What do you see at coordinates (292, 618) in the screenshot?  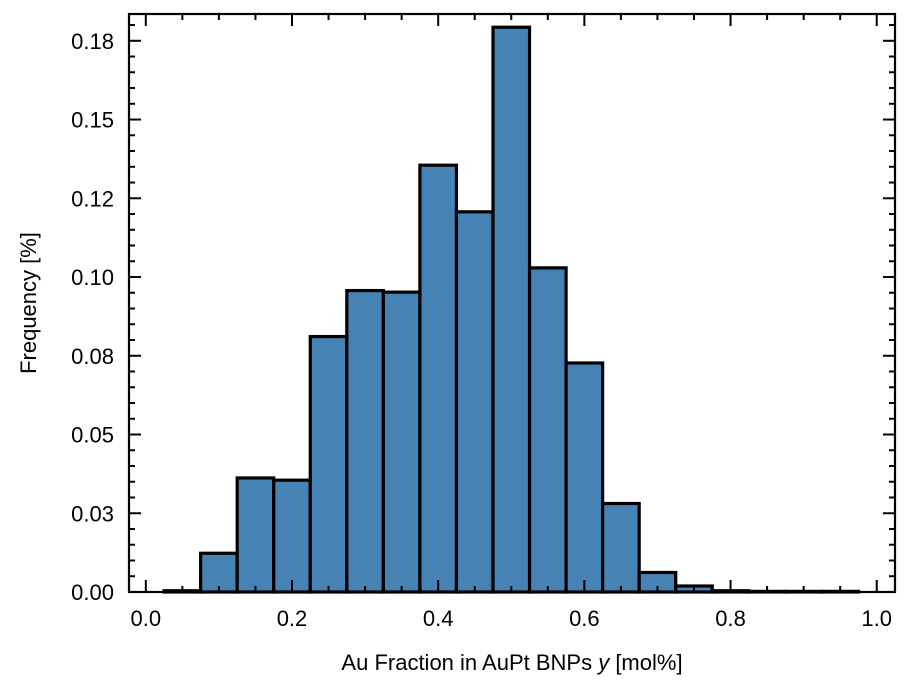 I see `x-tick-label: 0.2` at bounding box center [292, 618].